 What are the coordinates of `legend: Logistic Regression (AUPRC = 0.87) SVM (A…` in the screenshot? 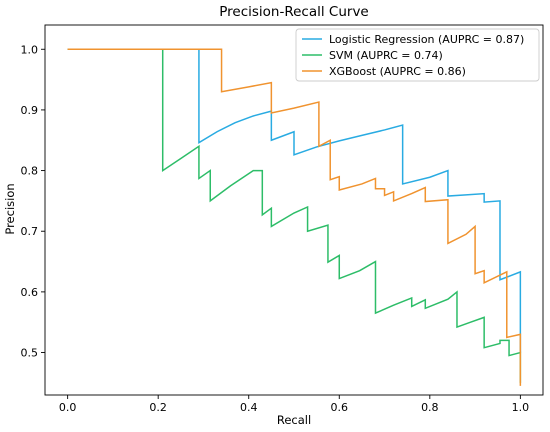 It's located at (417, 55).